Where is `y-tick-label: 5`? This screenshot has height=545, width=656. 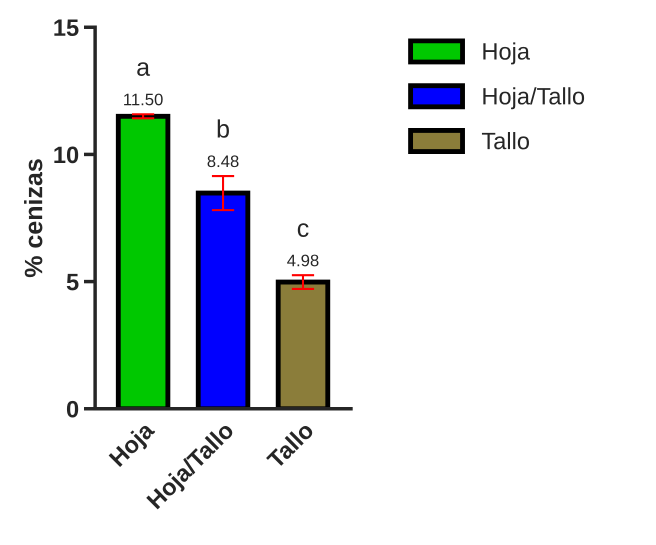
y-tick-label: 5 is located at coordinates (72, 282).